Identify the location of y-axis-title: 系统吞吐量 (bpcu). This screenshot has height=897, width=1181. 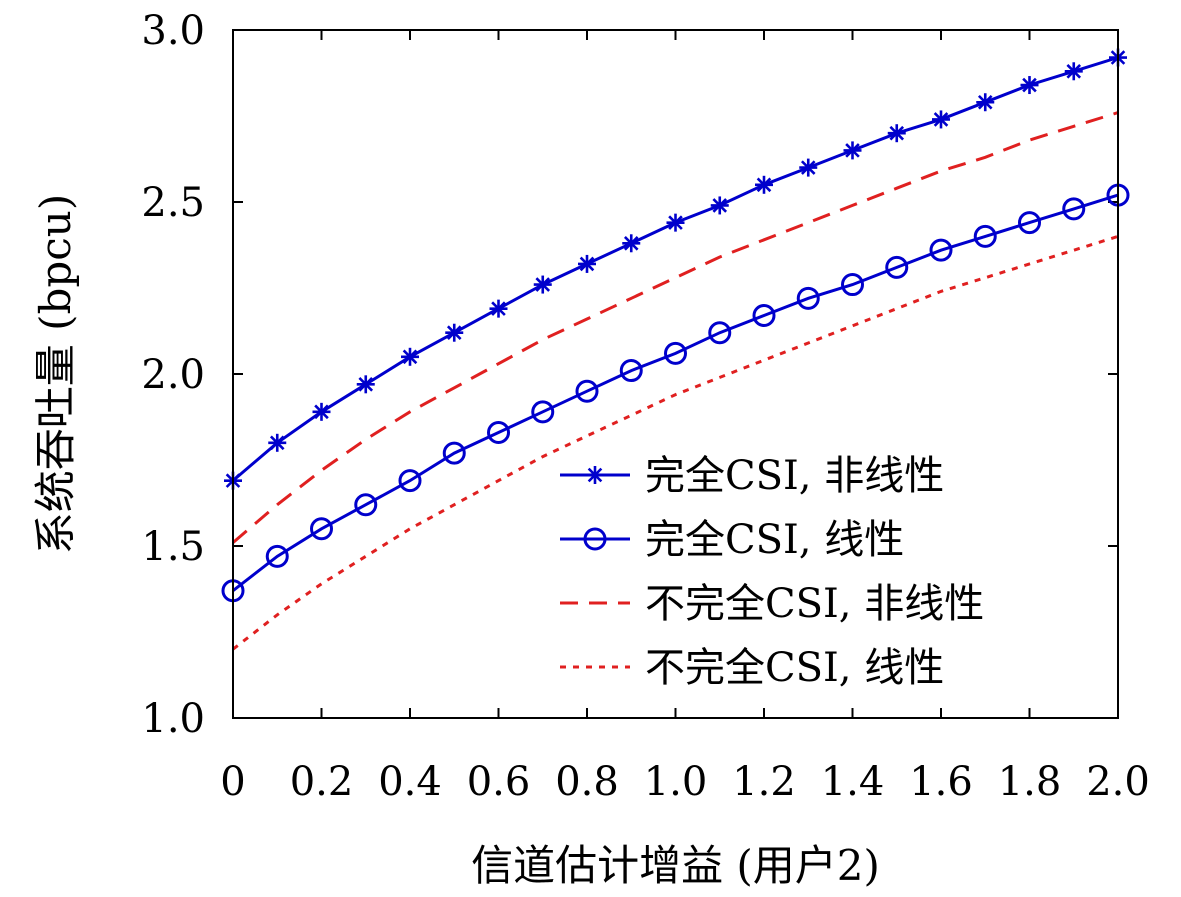
(55, 374).